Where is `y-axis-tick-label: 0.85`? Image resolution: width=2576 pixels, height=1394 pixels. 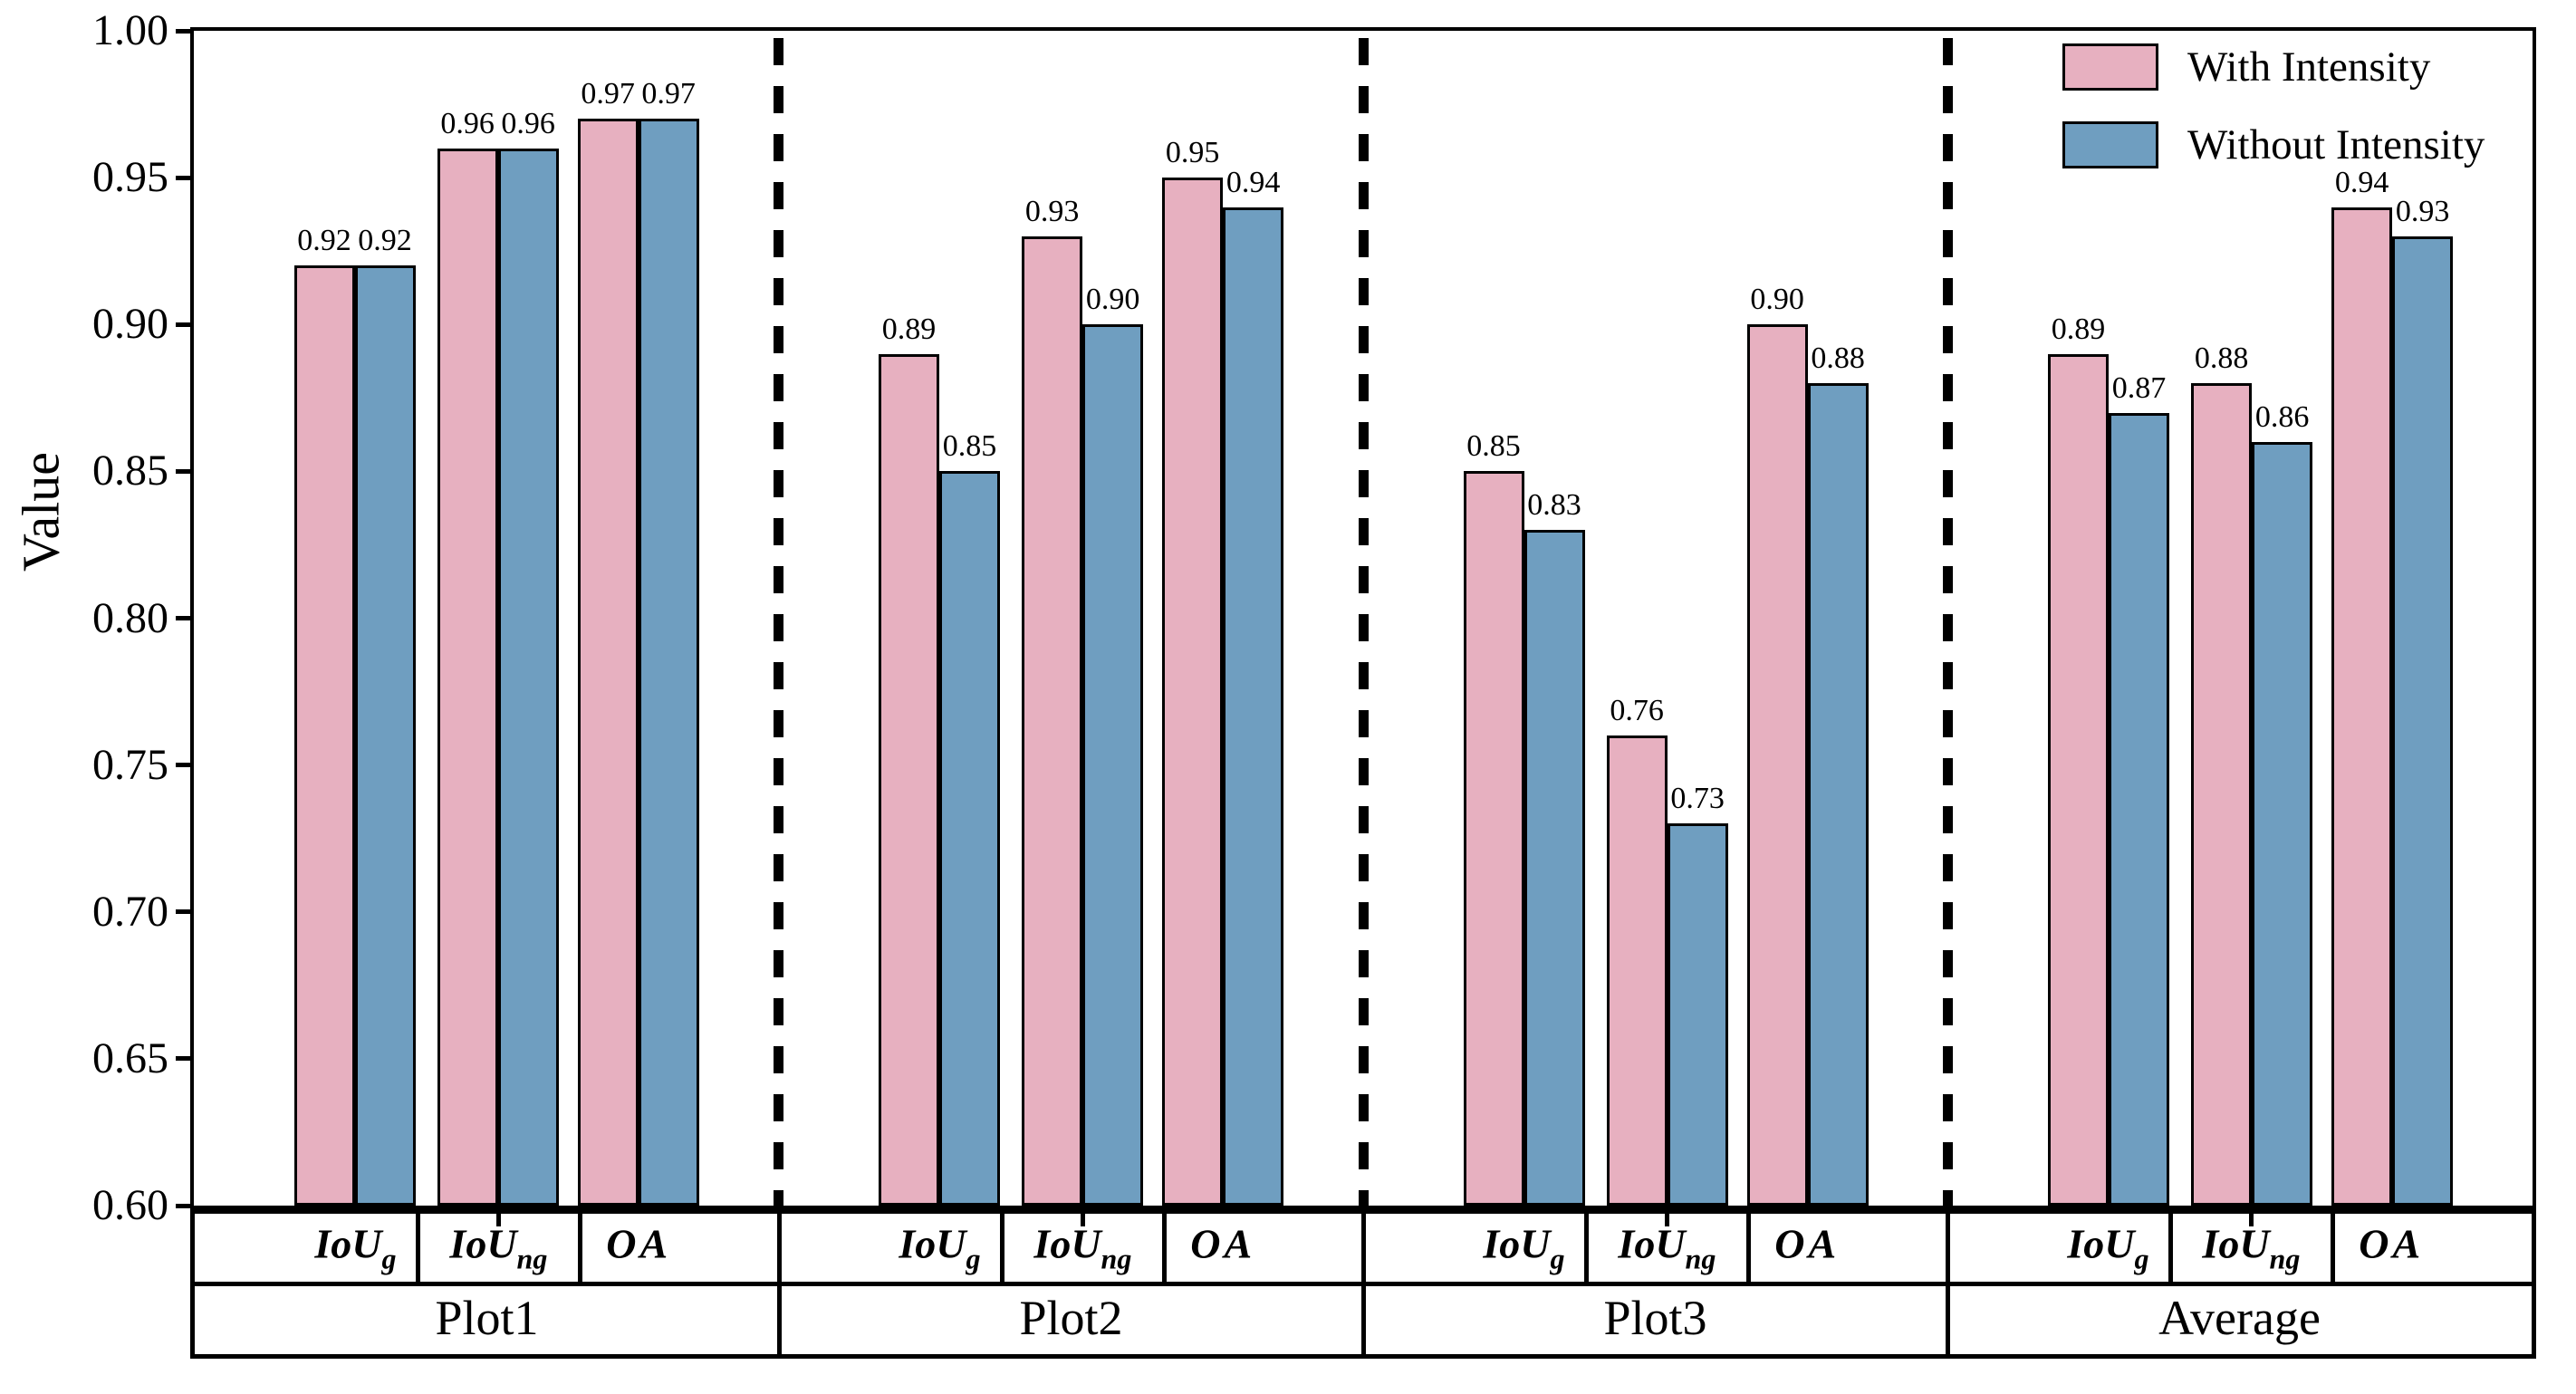 y-axis-tick-label: 0.85 is located at coordinates (130, 471).